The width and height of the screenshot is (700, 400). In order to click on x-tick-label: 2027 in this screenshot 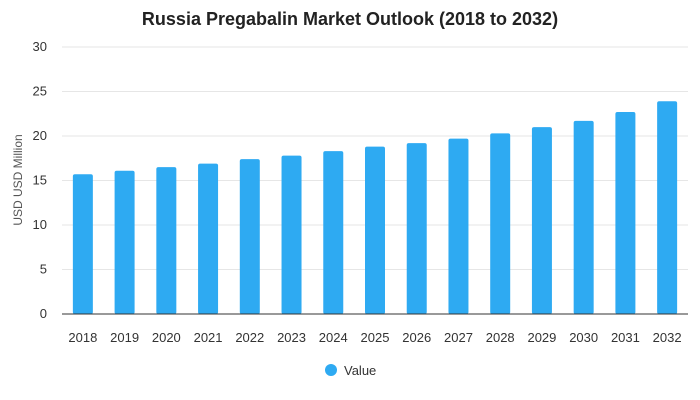, I will do `click(458, 337)`.